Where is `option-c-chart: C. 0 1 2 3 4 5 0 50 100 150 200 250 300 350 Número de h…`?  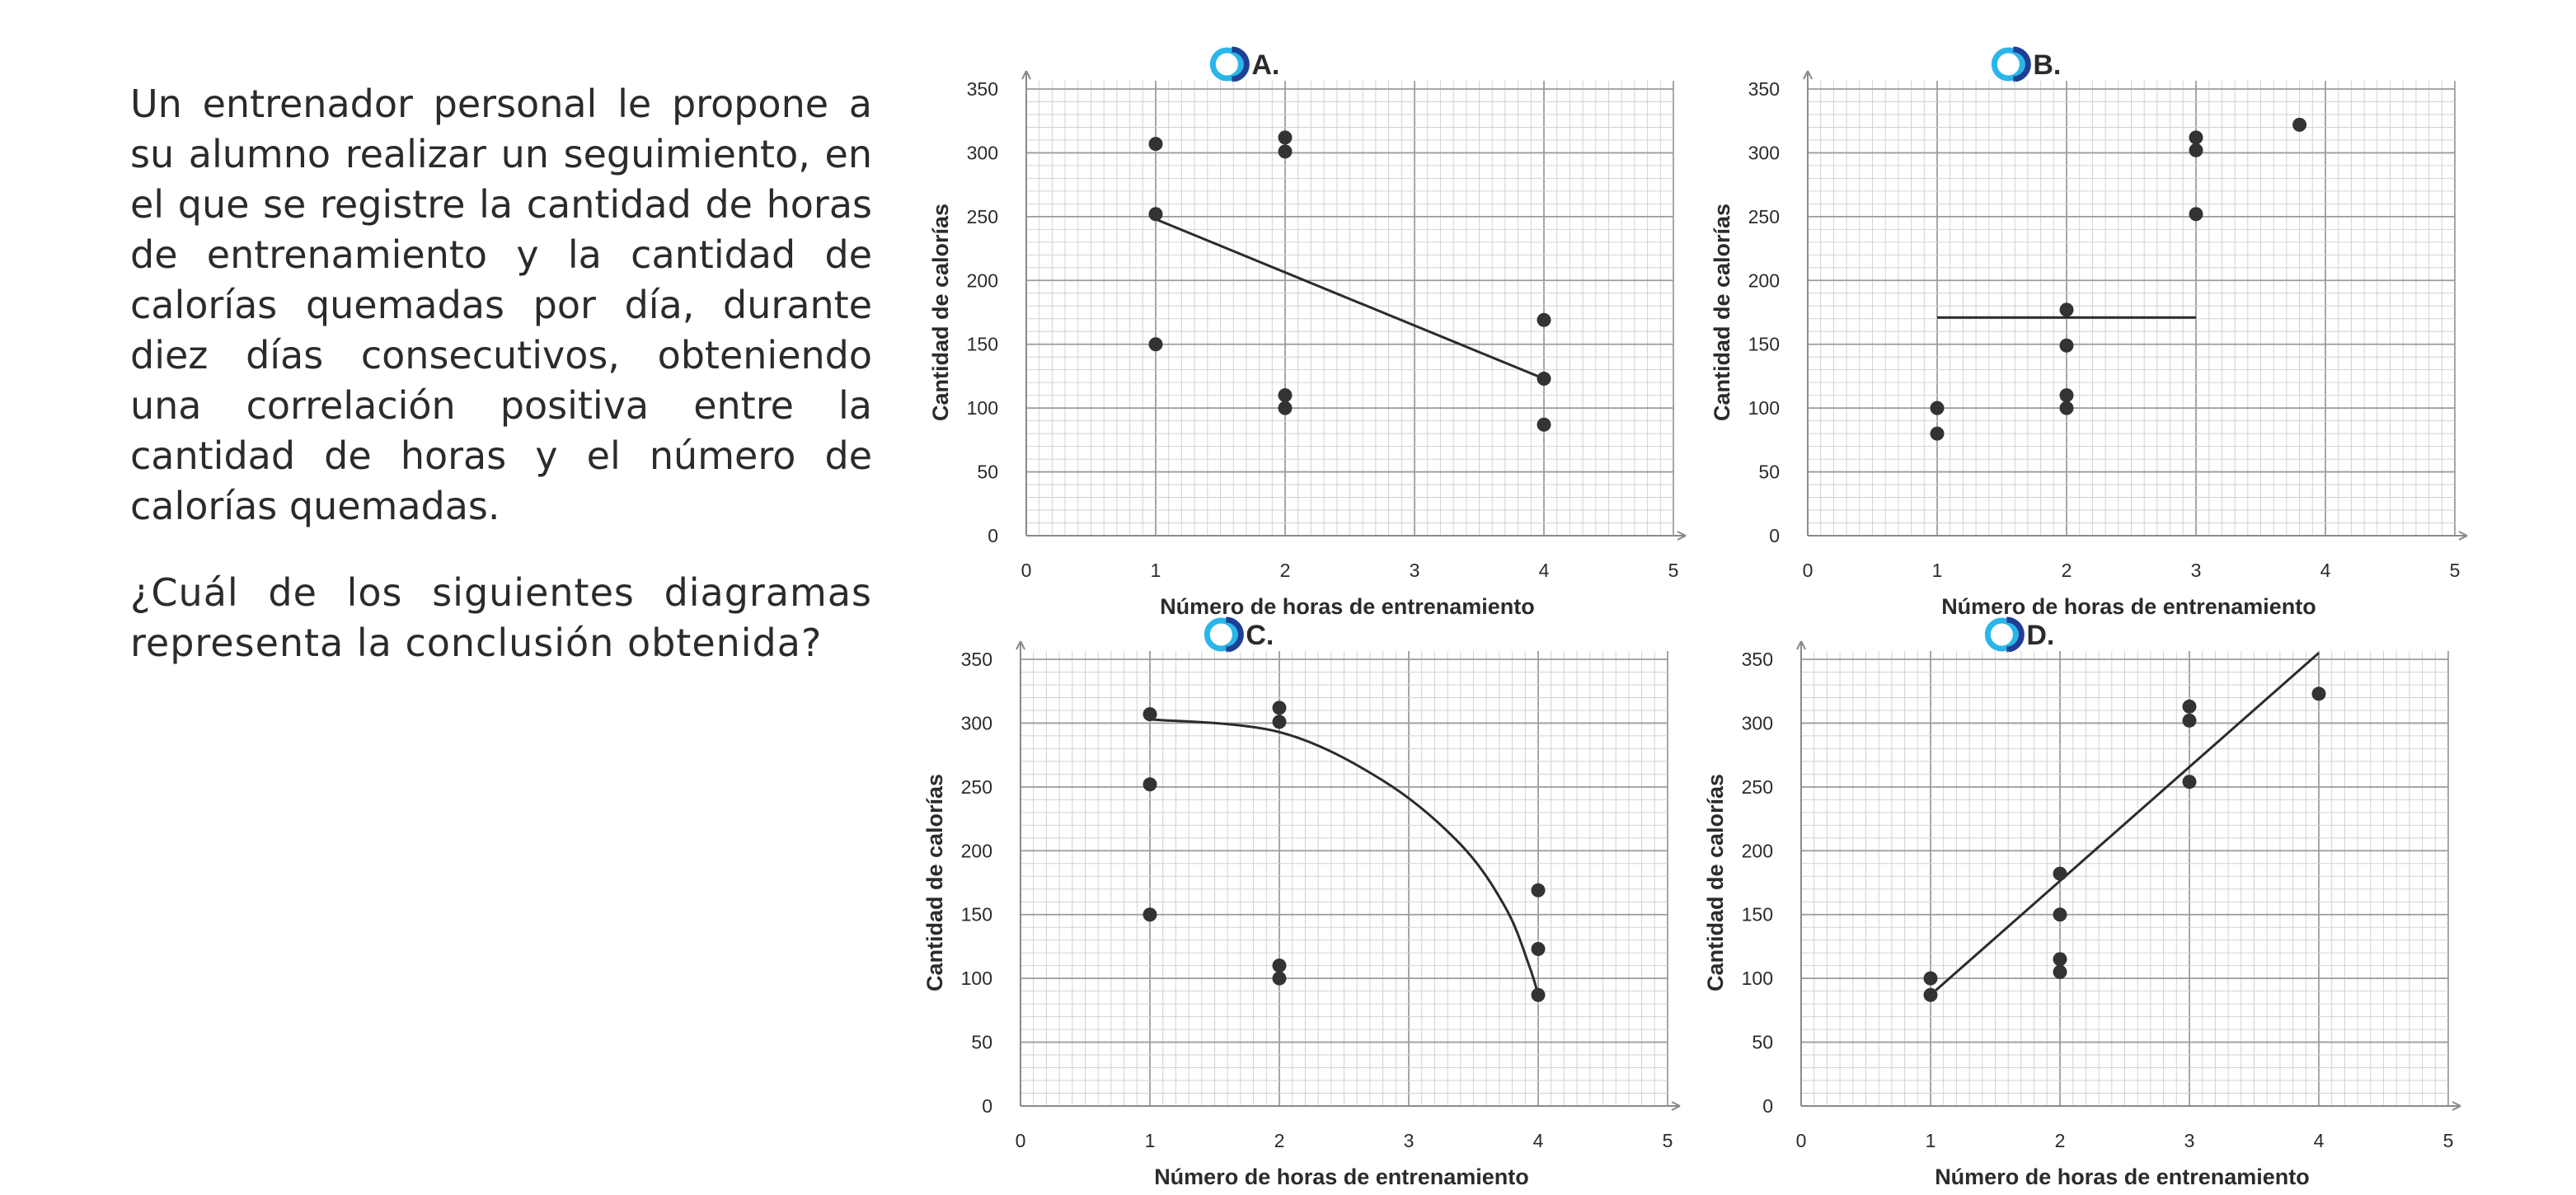
option-c-chart: C. 0 1 2 3 4 5 0 50 100 150 200 250 300 350 Número de h… is located at coordinates (1299, 896).